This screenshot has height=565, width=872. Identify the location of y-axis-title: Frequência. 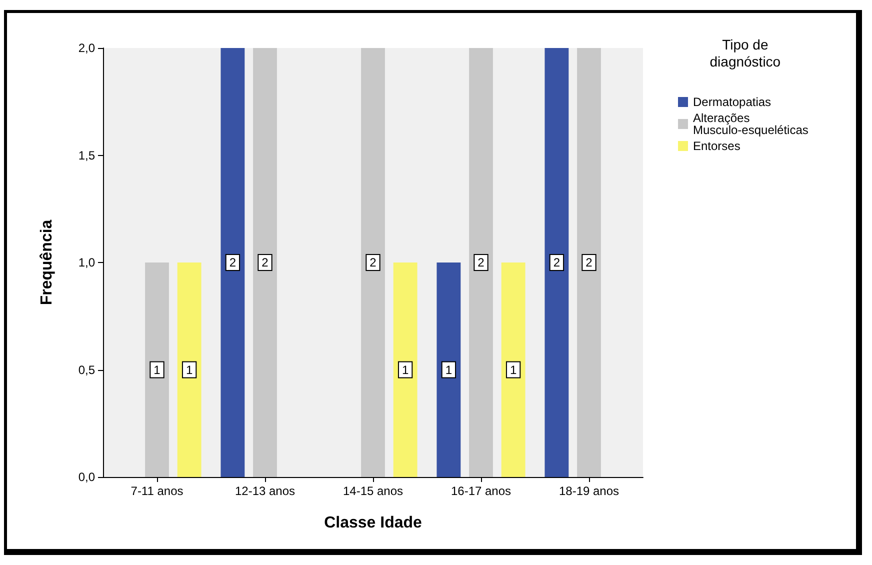
(47, 263).